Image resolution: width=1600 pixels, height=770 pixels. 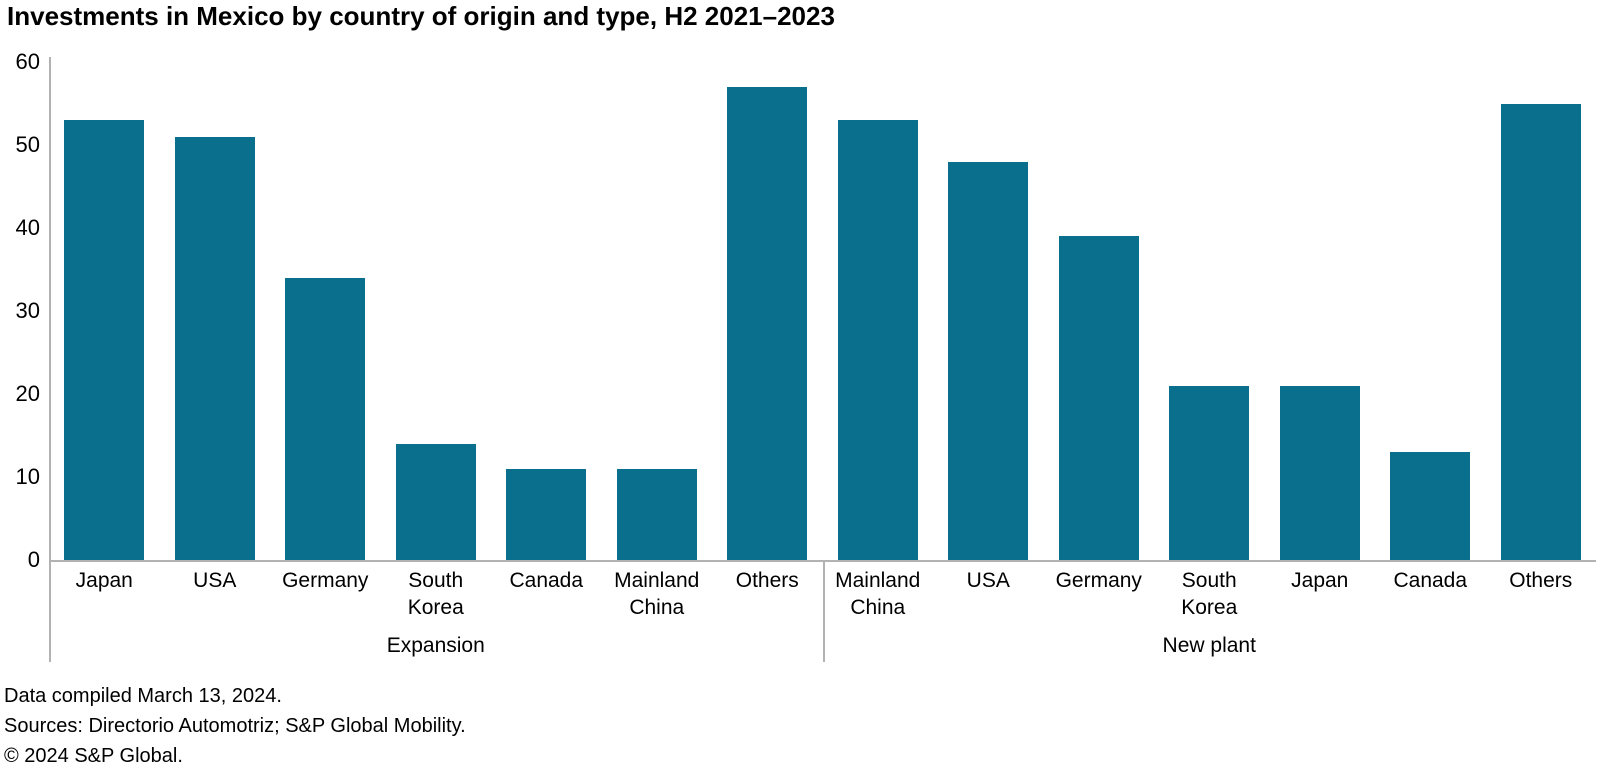 I want to click on y-axis-tick-label-40: 40, so click(x=27, y=227).